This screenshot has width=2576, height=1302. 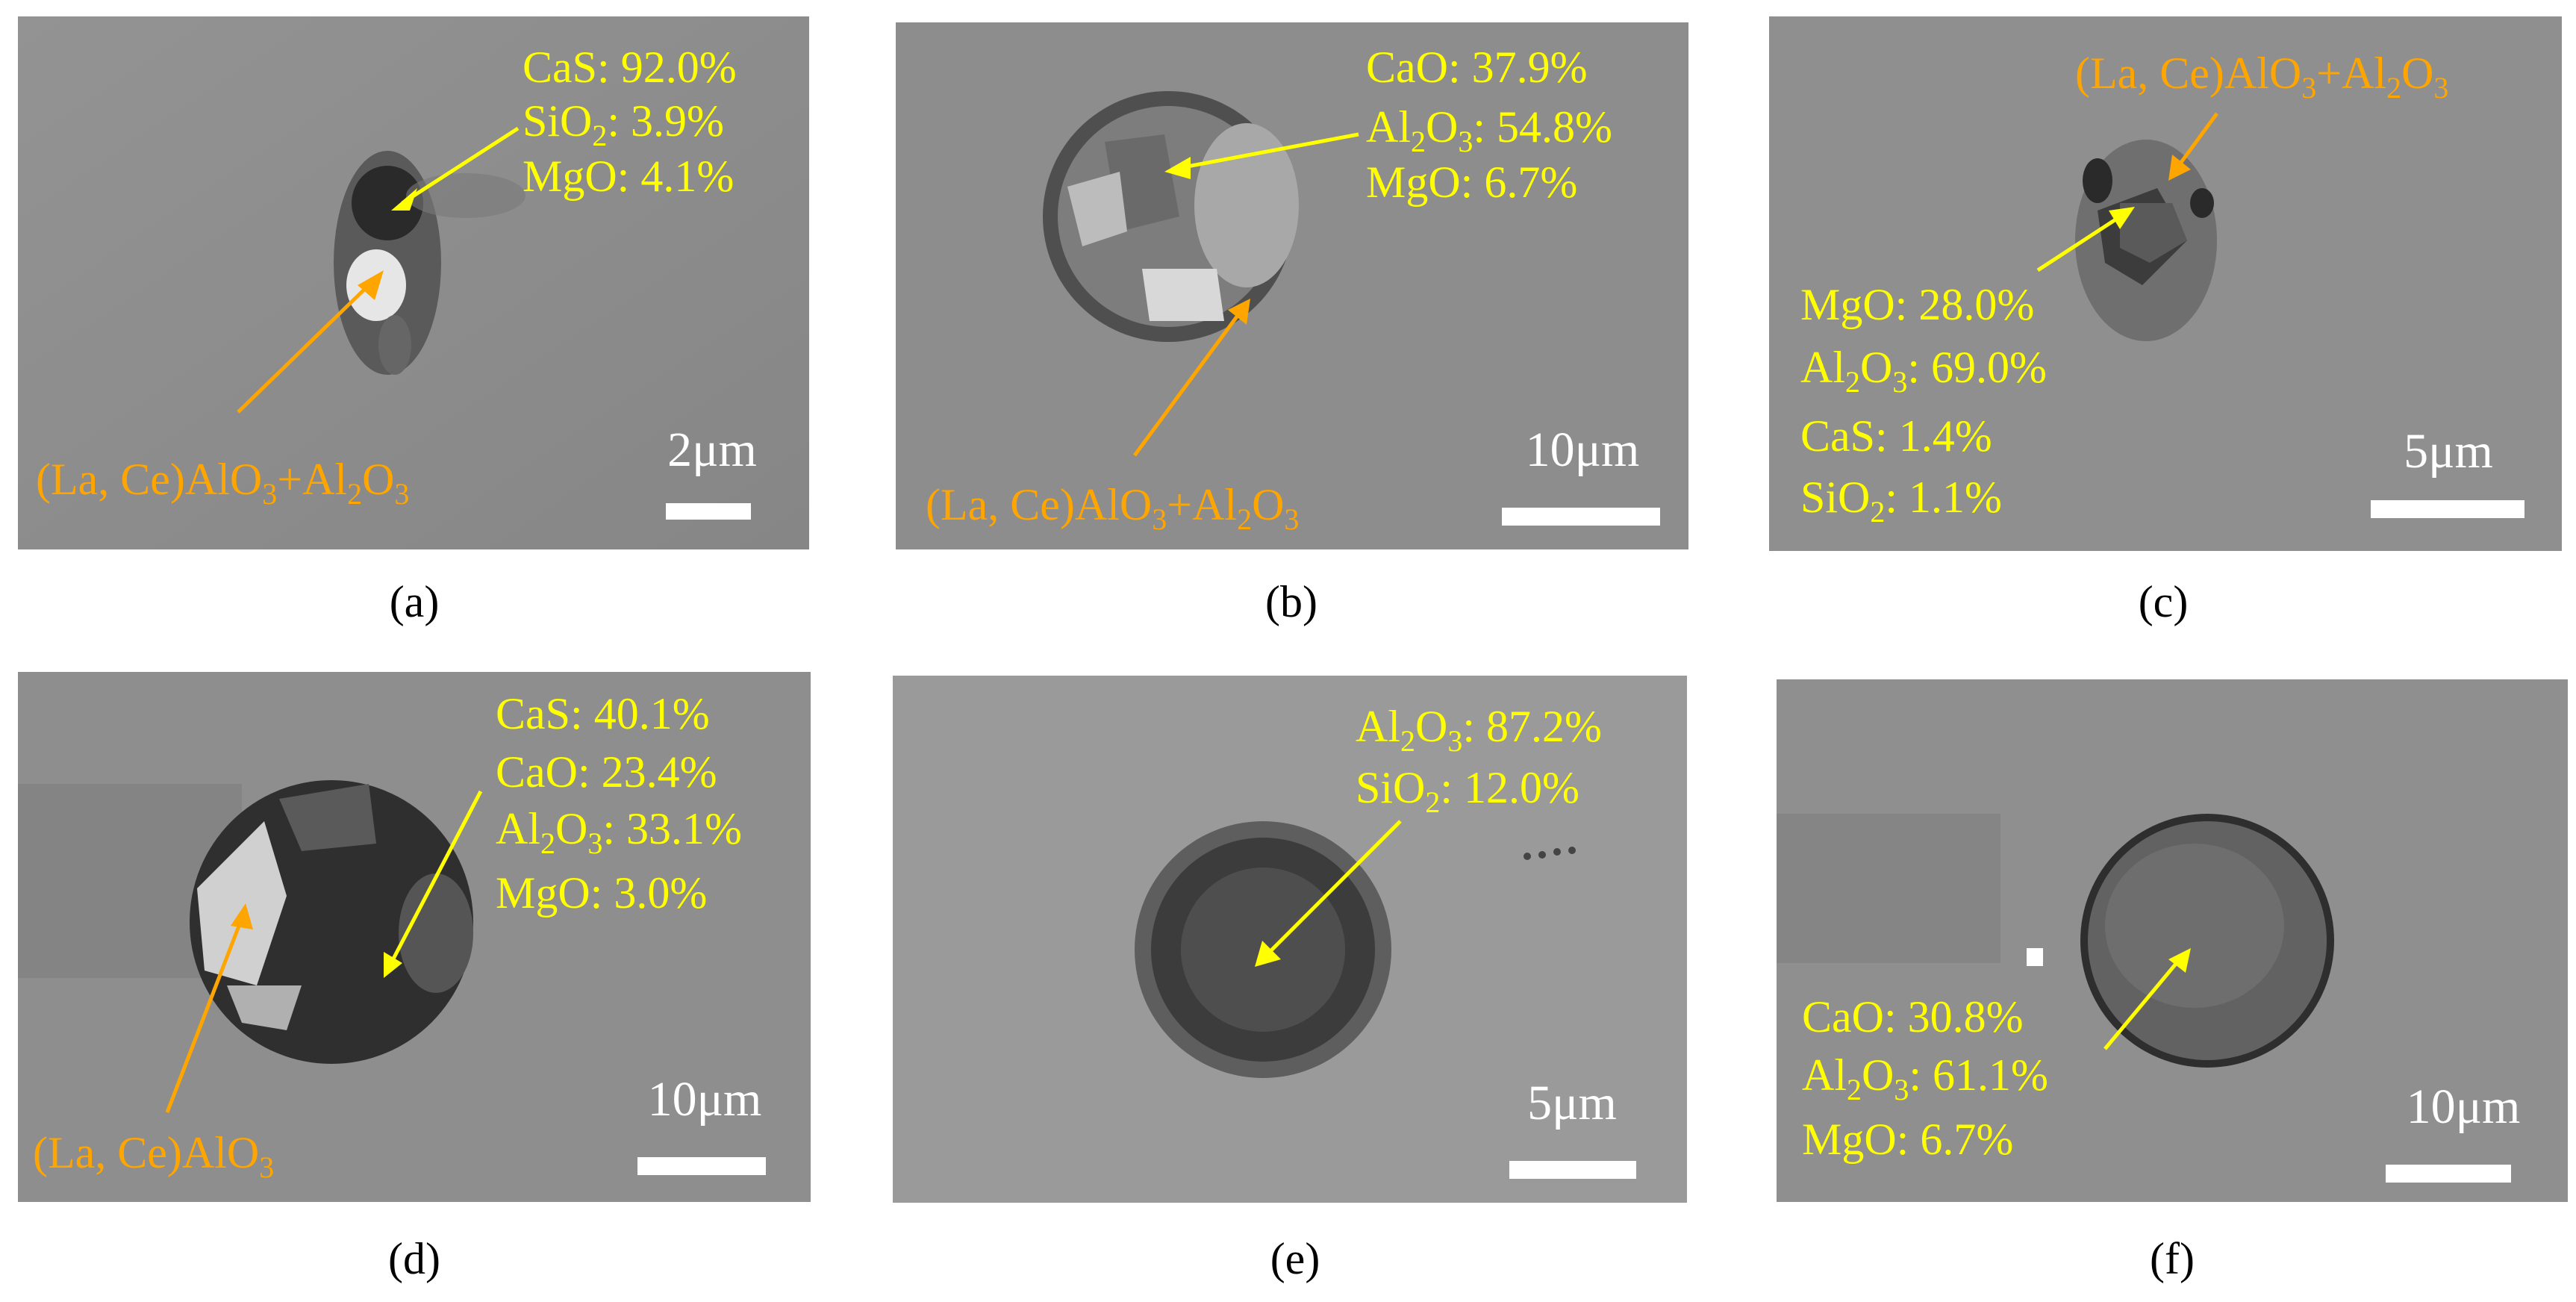 What do you see at coordinates (1917, 304) in the screenshot?
I see `composition-label: MgO: 28.0%` at bounding box center [1917, 304].